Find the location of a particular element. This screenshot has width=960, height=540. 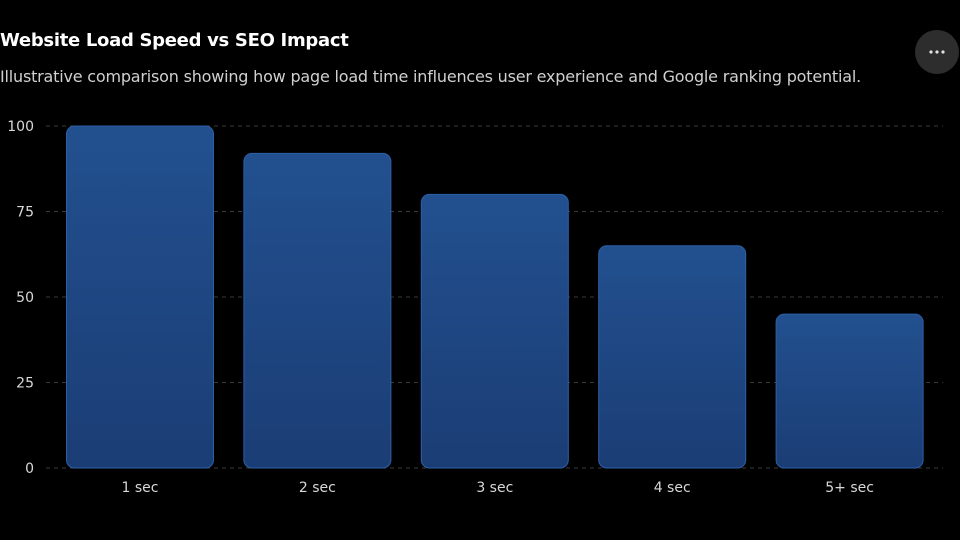

x-axis: 1 sec 2 sec 3 sec 4 sec 5+ sec is located at coordinates (498, 488).